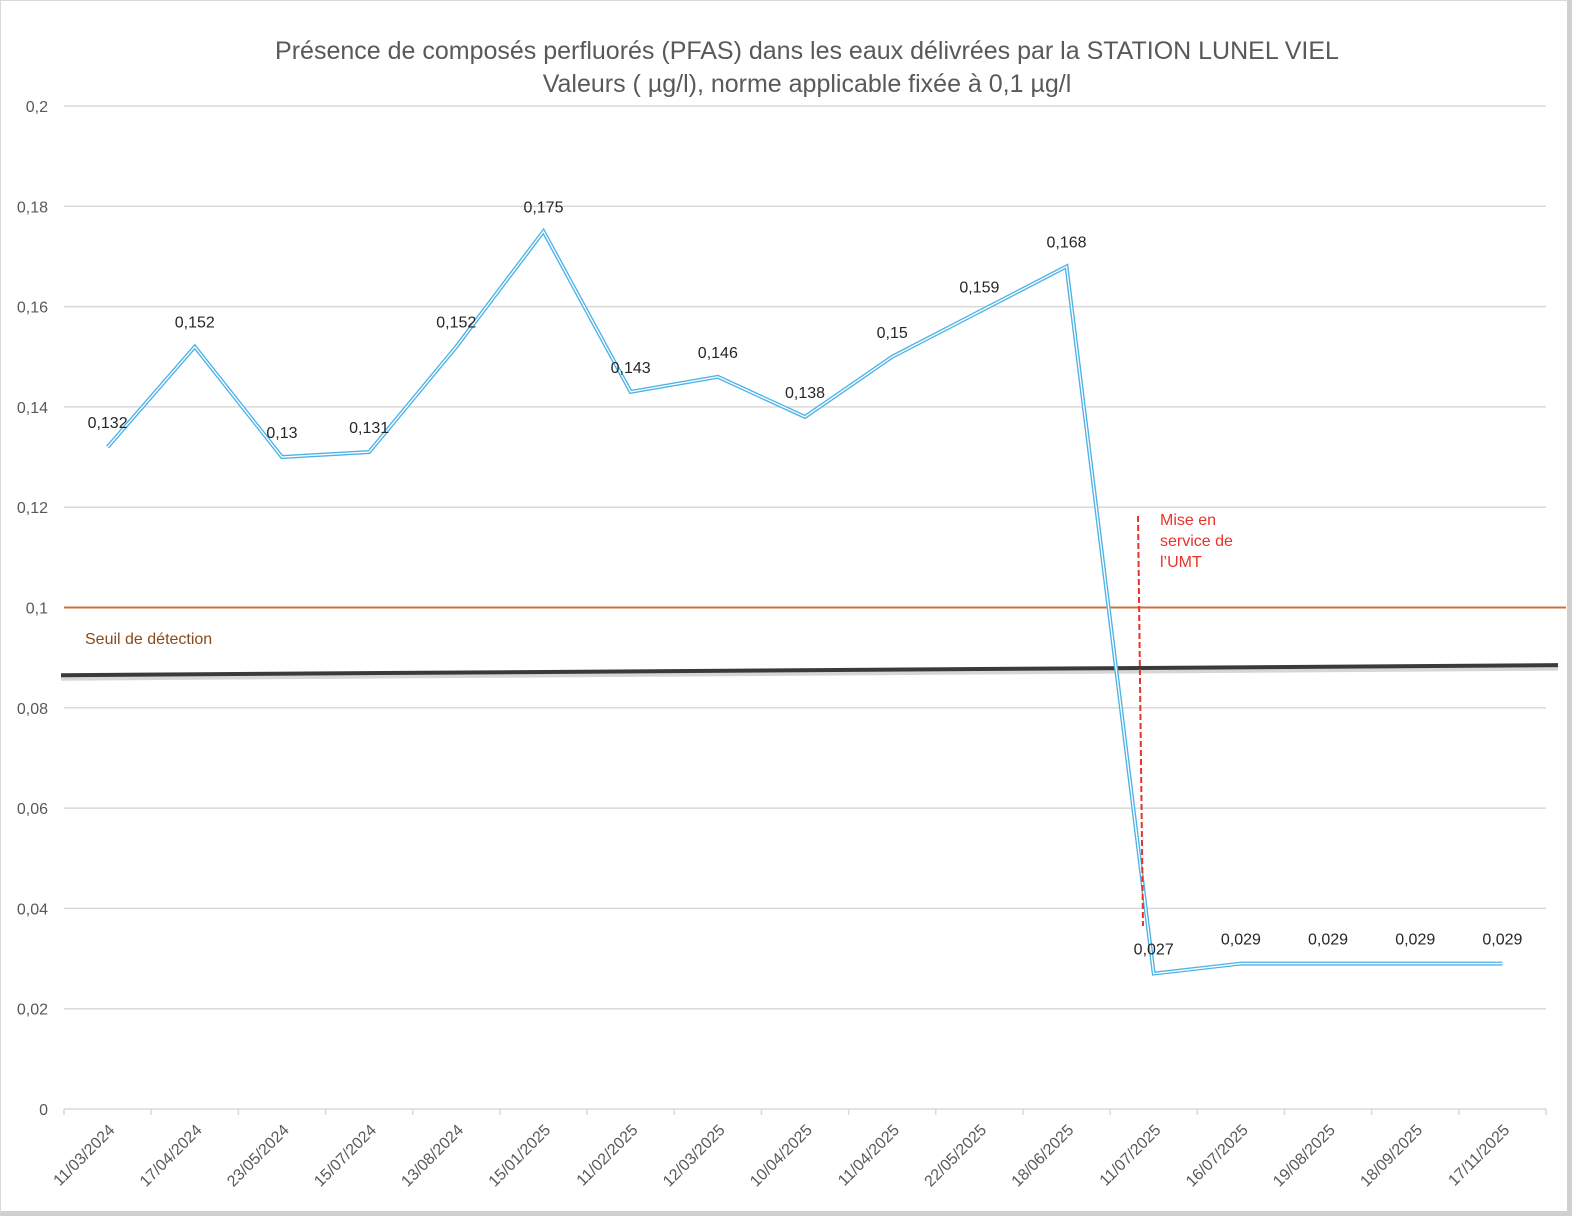 The image size is (1576, 1220). I want to click on data-label: 0,168, so click(1067, 242).